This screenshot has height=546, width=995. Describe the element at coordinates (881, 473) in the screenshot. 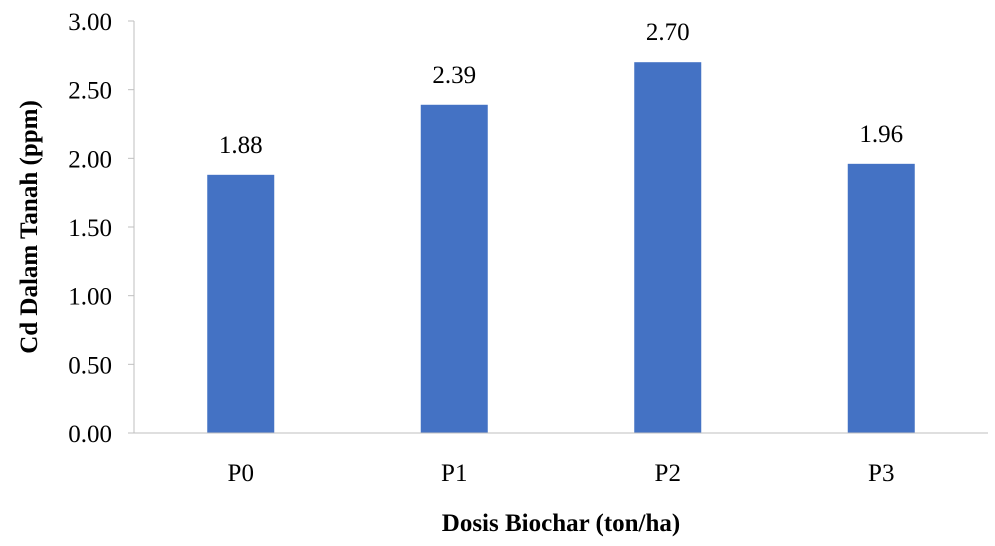

I see `x-tick-label-p3: P3` at that location.